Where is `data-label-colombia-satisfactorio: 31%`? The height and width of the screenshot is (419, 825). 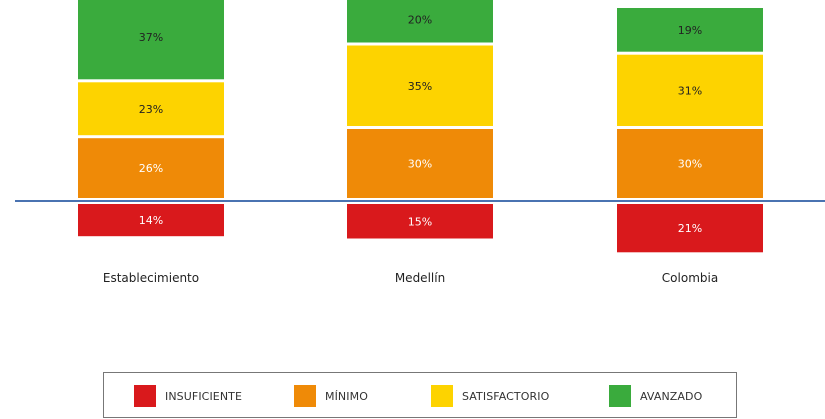 data-label-colombia-satisfactorio: 31% is located at coordinates (690, 90).